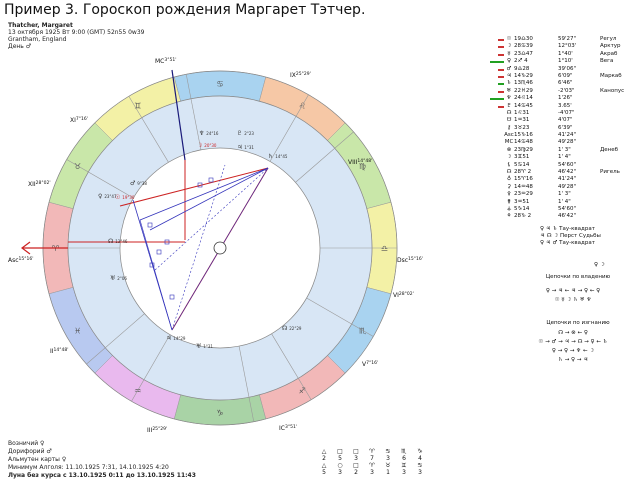 The width and height of the screenshot is (626, 496). Describe the element at coordinates (509, 83) in the screenshot. I see `planet-glyph-icon: ♄` at that location.